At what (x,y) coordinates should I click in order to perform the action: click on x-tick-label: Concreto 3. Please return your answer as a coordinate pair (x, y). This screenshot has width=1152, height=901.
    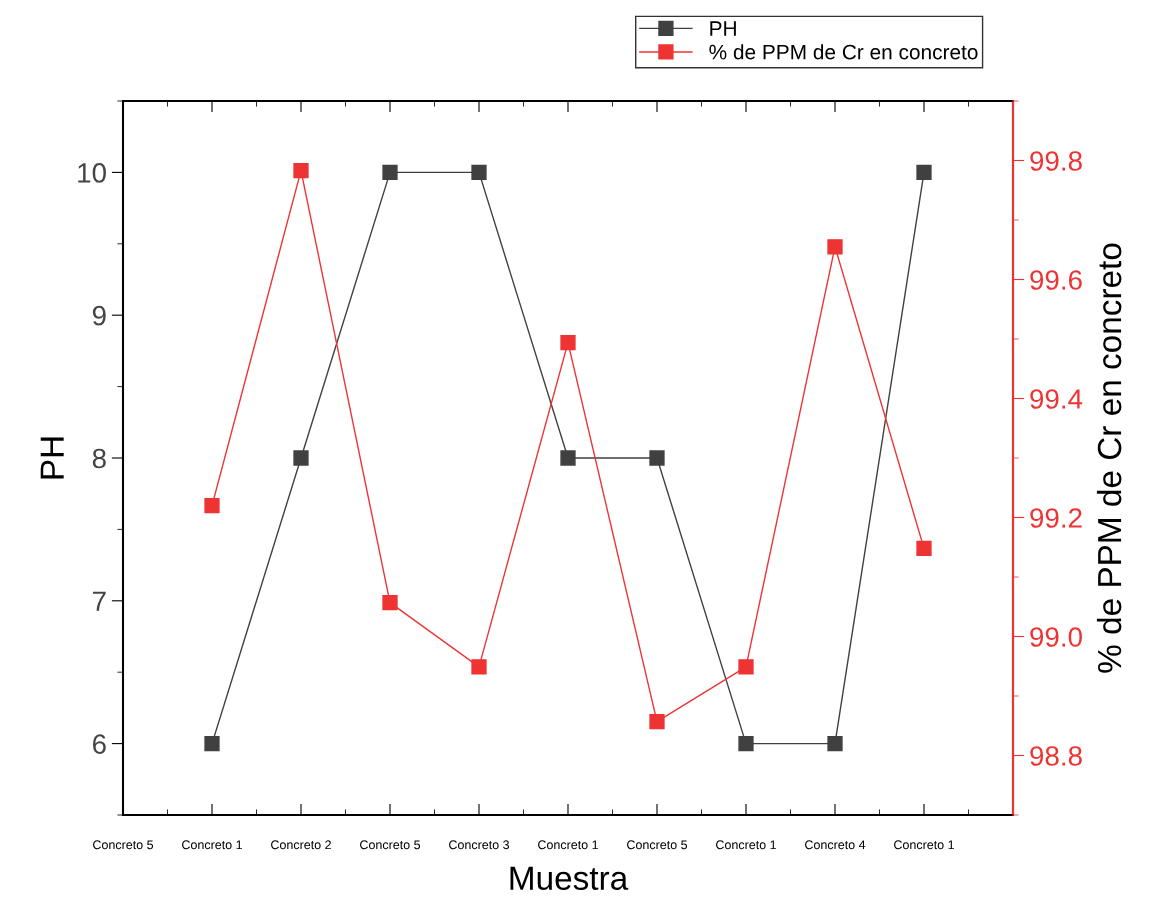
    Looking at the image, I should click on (479, 845).